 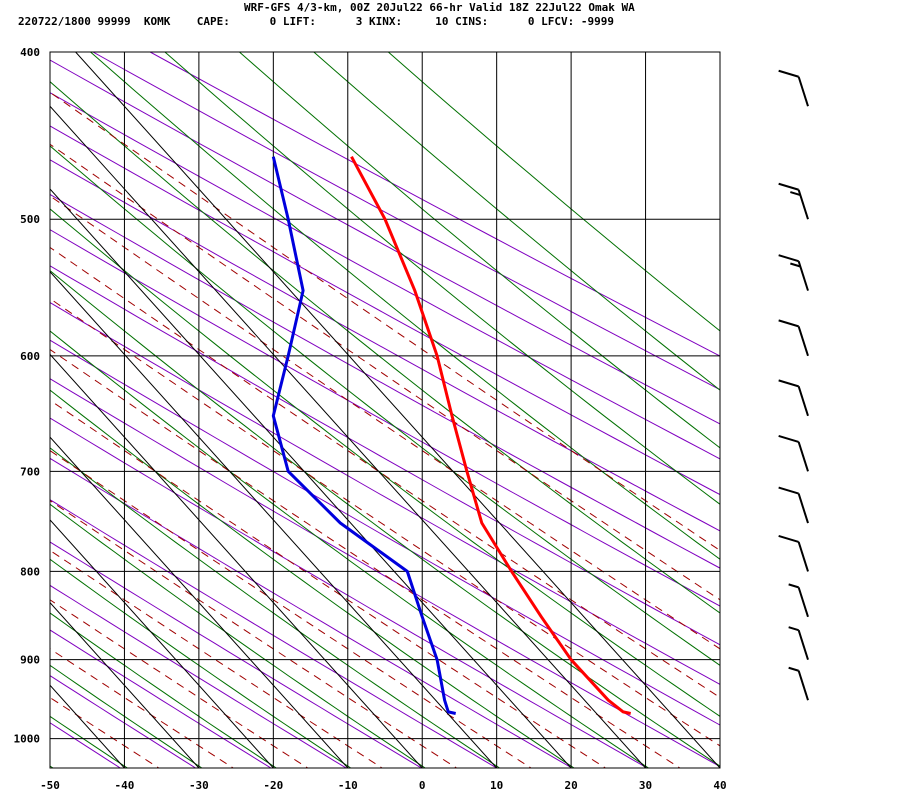 I want to click on pressure-tick-label: 800, so click(x=30, y=571).